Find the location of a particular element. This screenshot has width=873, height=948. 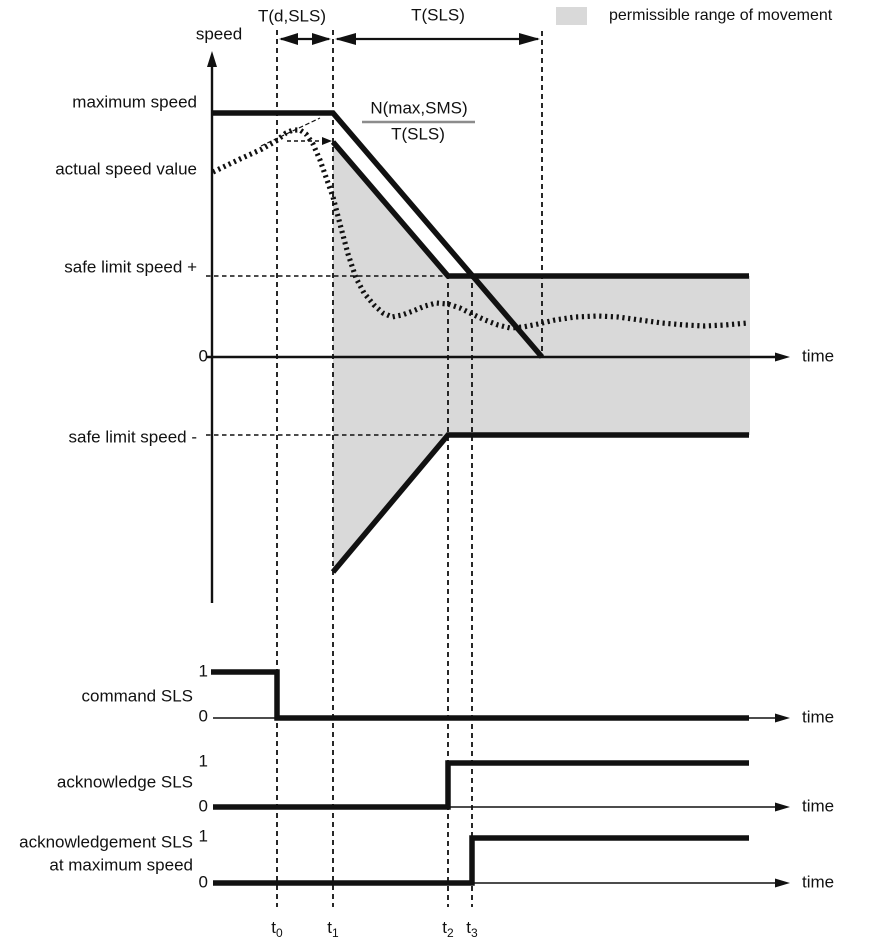

legend-swatch is located at coordinates (571, 16).